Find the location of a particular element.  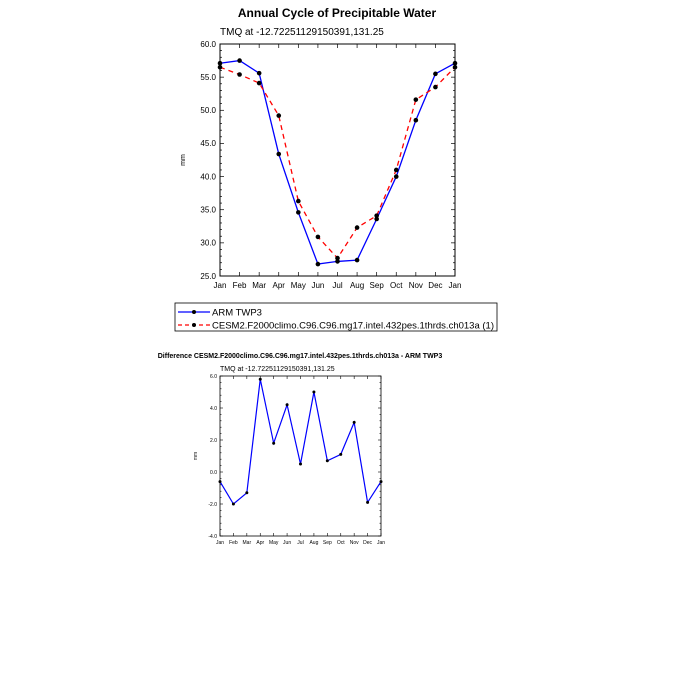

chart2-ytick-label: -4.0 is located at coordinates (212, 537).